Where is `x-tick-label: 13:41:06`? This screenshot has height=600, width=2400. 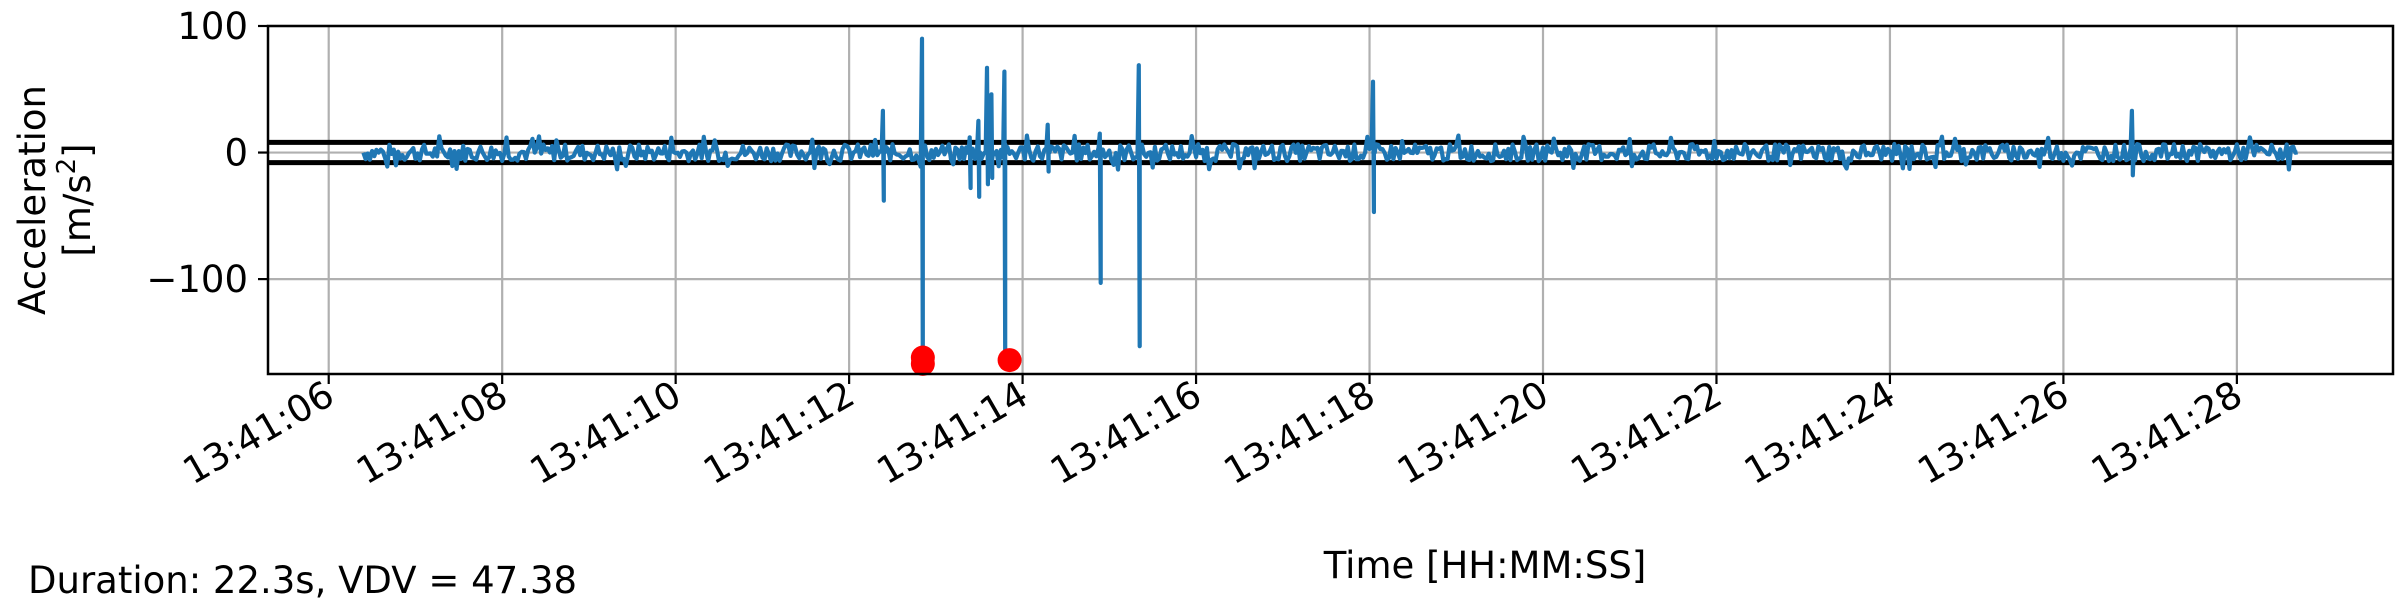
x-tick-label: 13:41:06 is located at coordinates (258, 433).